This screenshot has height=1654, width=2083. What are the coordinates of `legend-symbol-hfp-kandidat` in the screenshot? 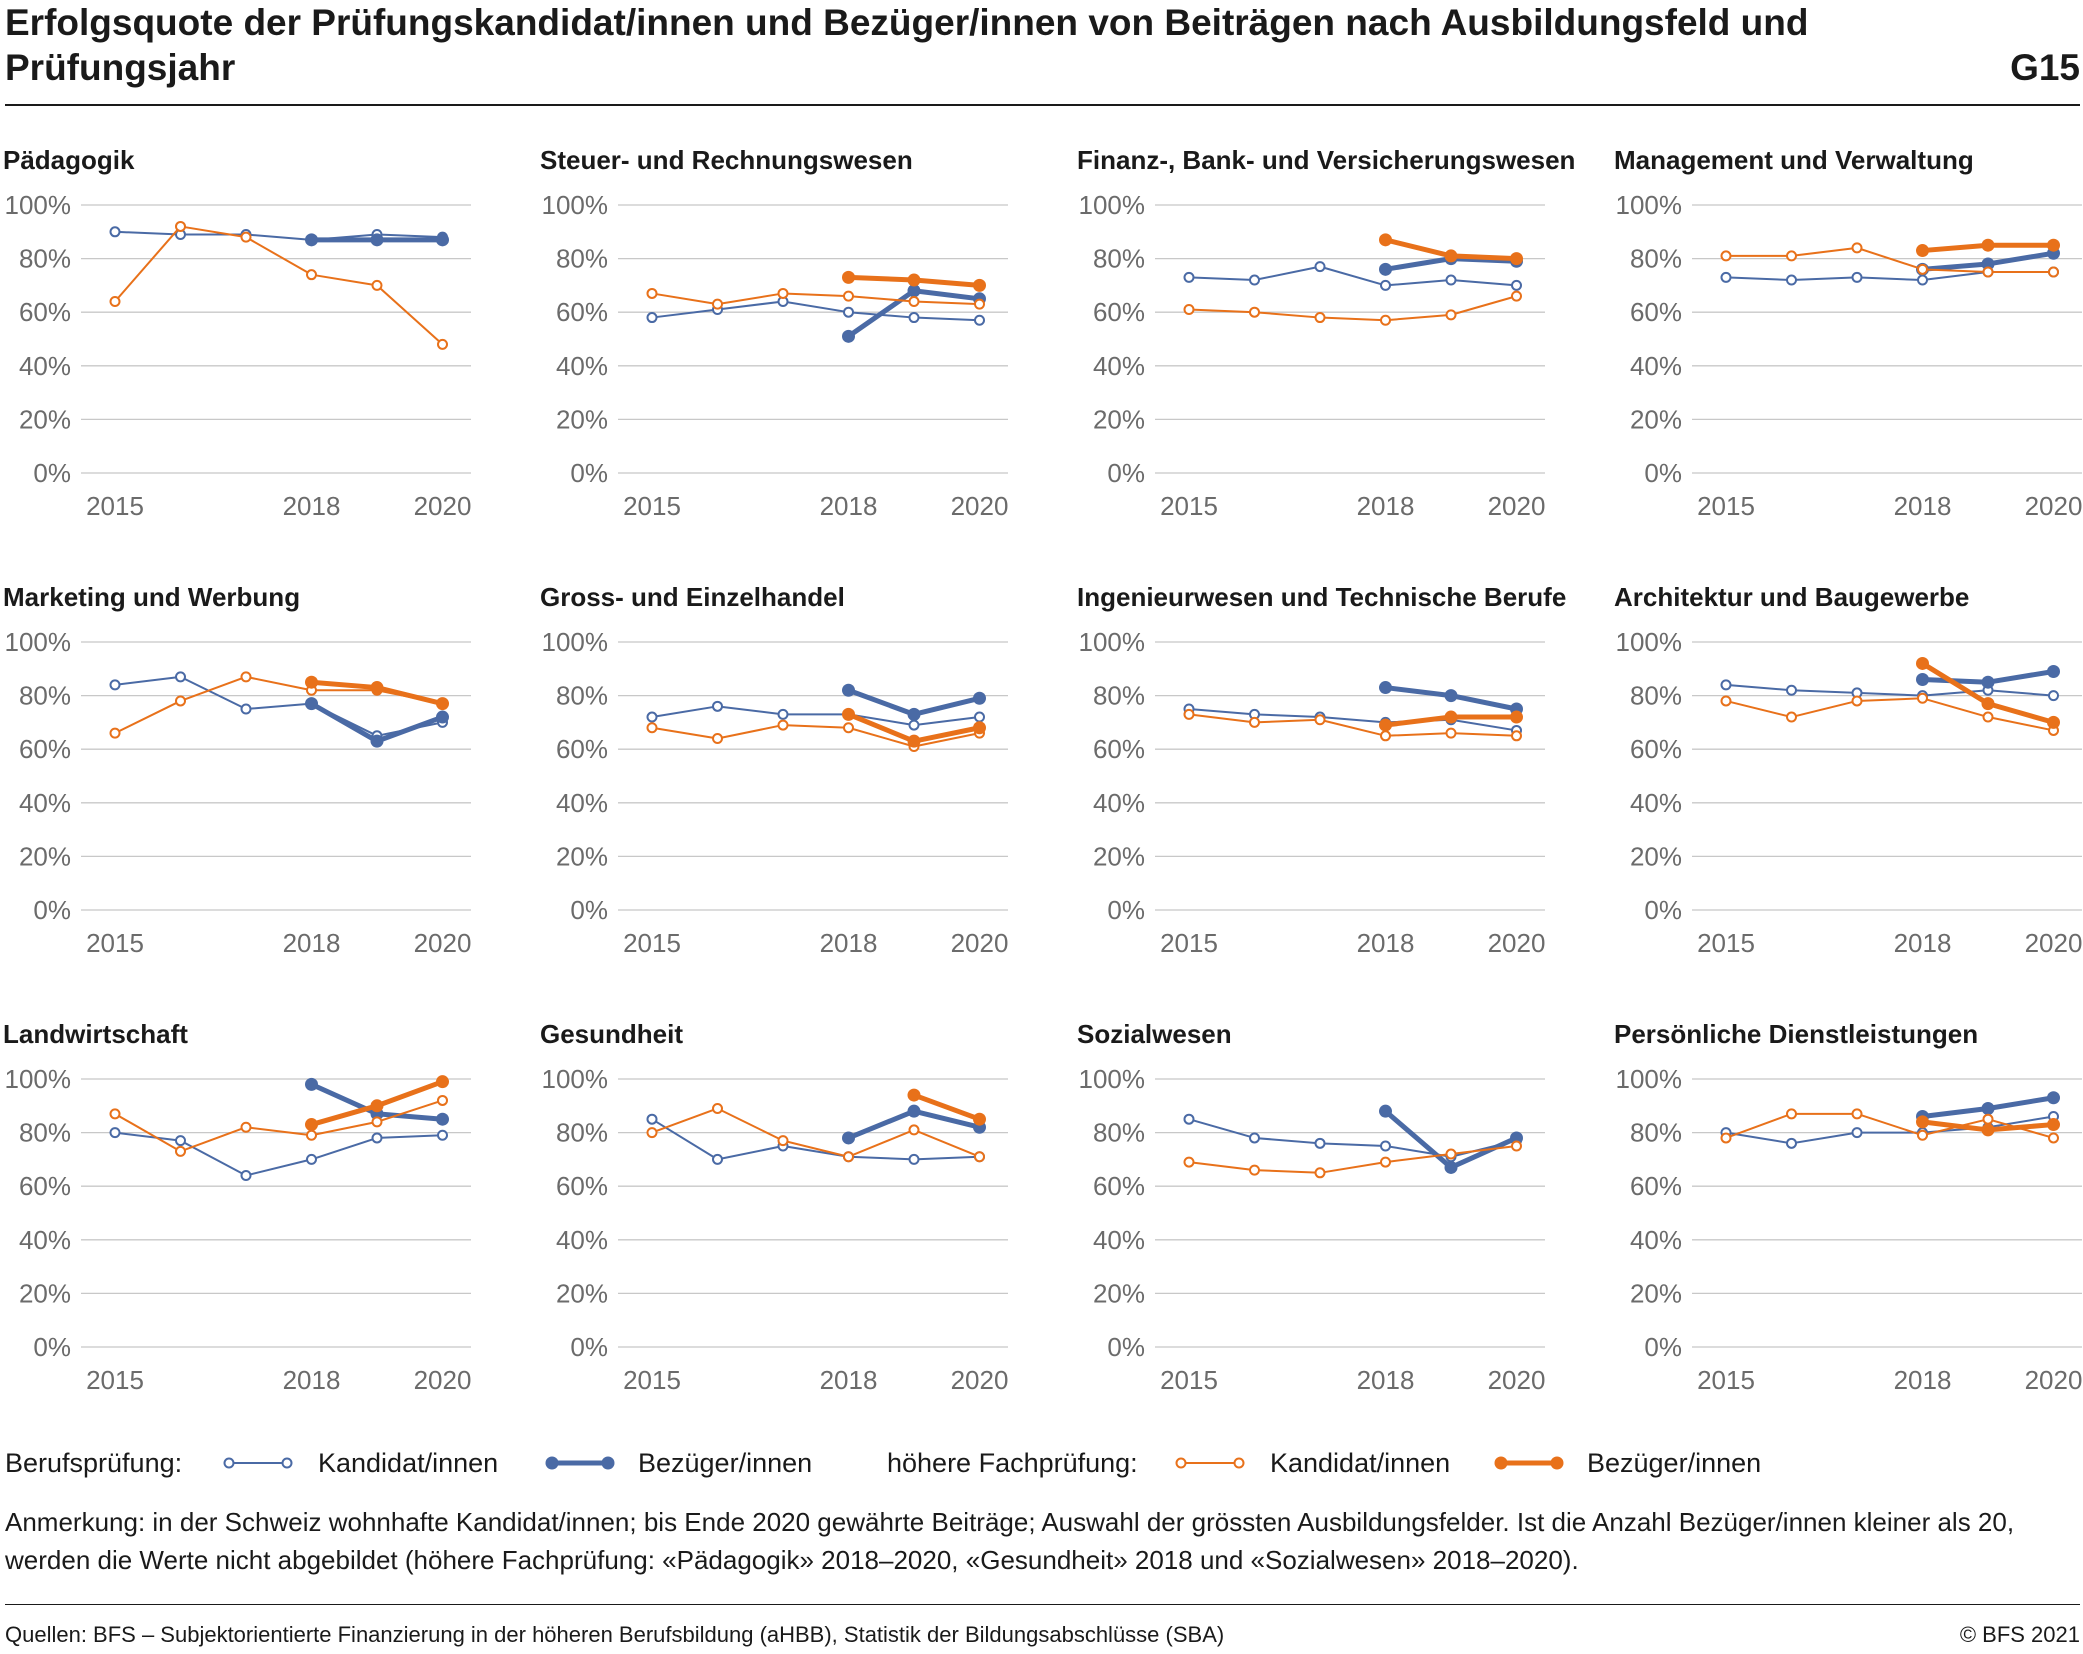 It's located at (1210, 1463).